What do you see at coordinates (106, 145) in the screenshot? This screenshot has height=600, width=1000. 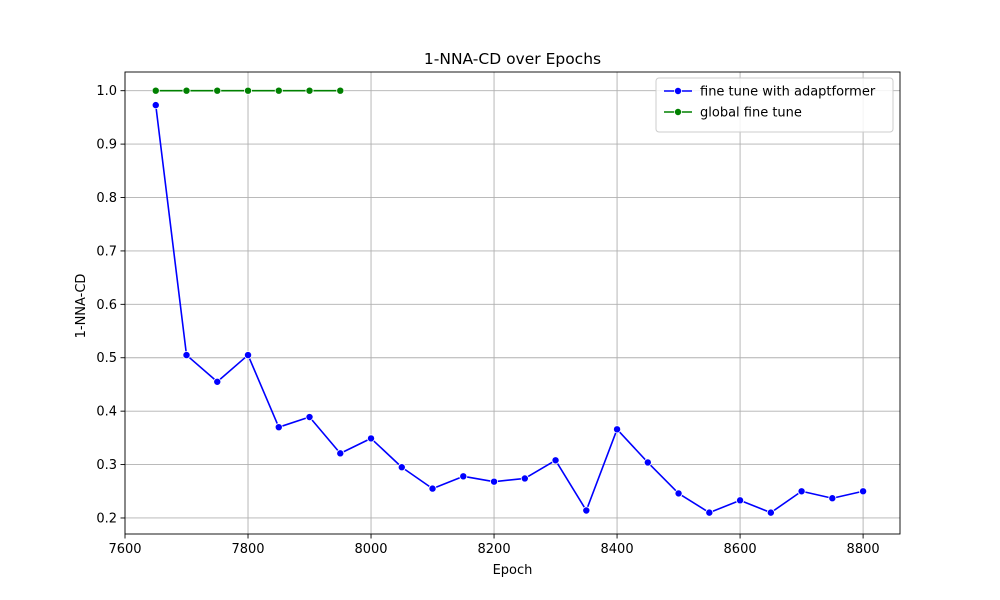 I see `y-tick-label: 0.9` at bounding box center [106, 145].